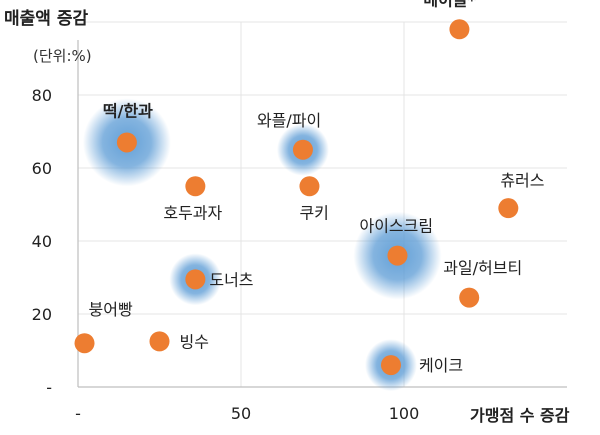 The width and height of the screenshot is (600, 435). What do you see at coordinates (42, 314) in the screenshot?
I see `y-tick-label: 20` at bounding box center [42, 314].